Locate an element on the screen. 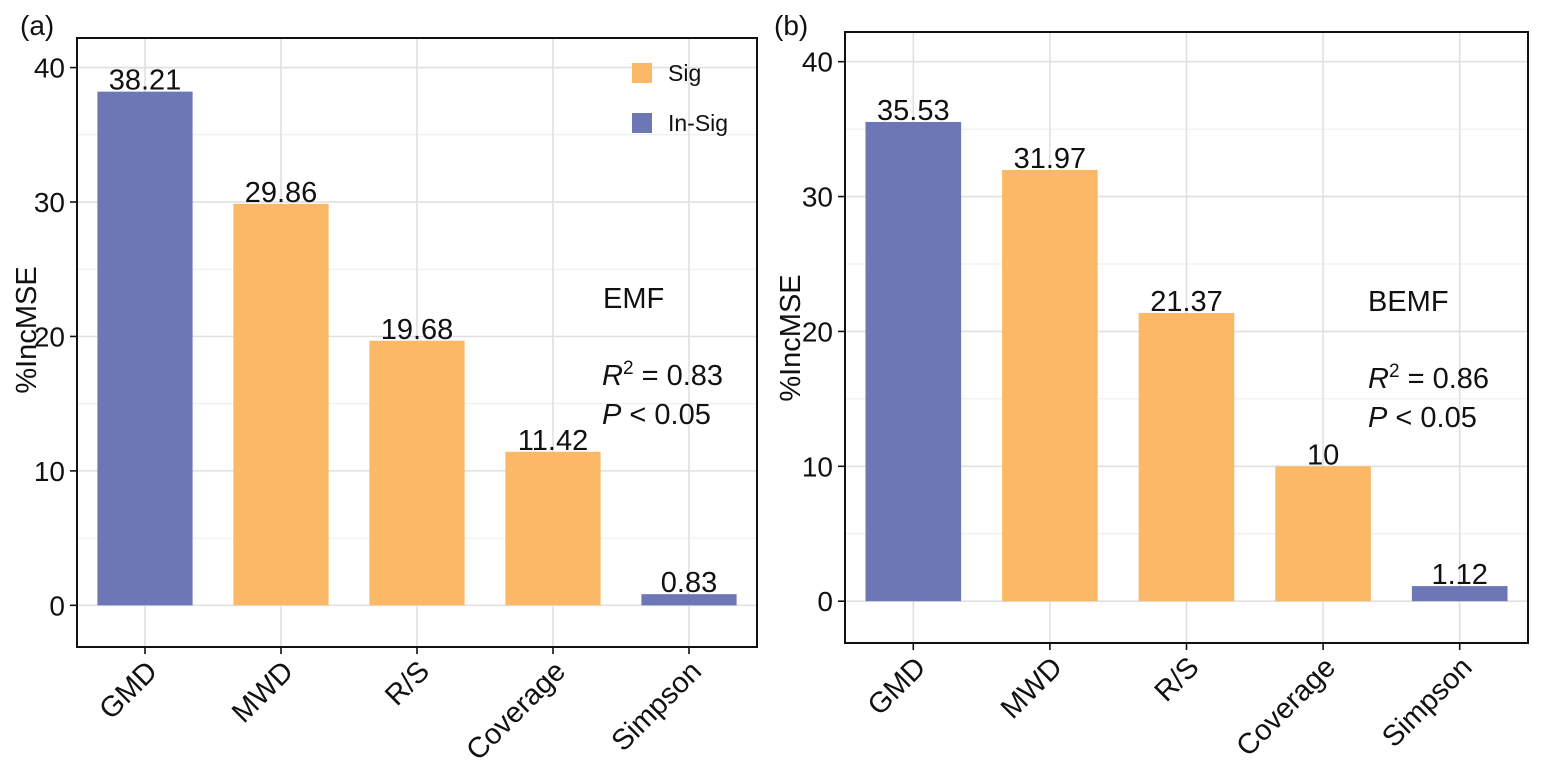  legend-label-insig: In-Sig is located at coordinates (698, 123).